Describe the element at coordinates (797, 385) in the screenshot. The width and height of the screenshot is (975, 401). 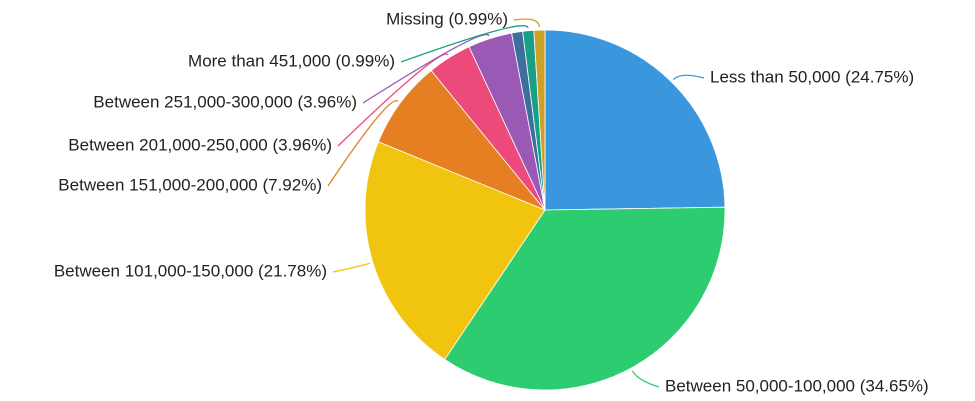
I see `slice-label: Between 50,000-100,000 (34.65%)` at that location.